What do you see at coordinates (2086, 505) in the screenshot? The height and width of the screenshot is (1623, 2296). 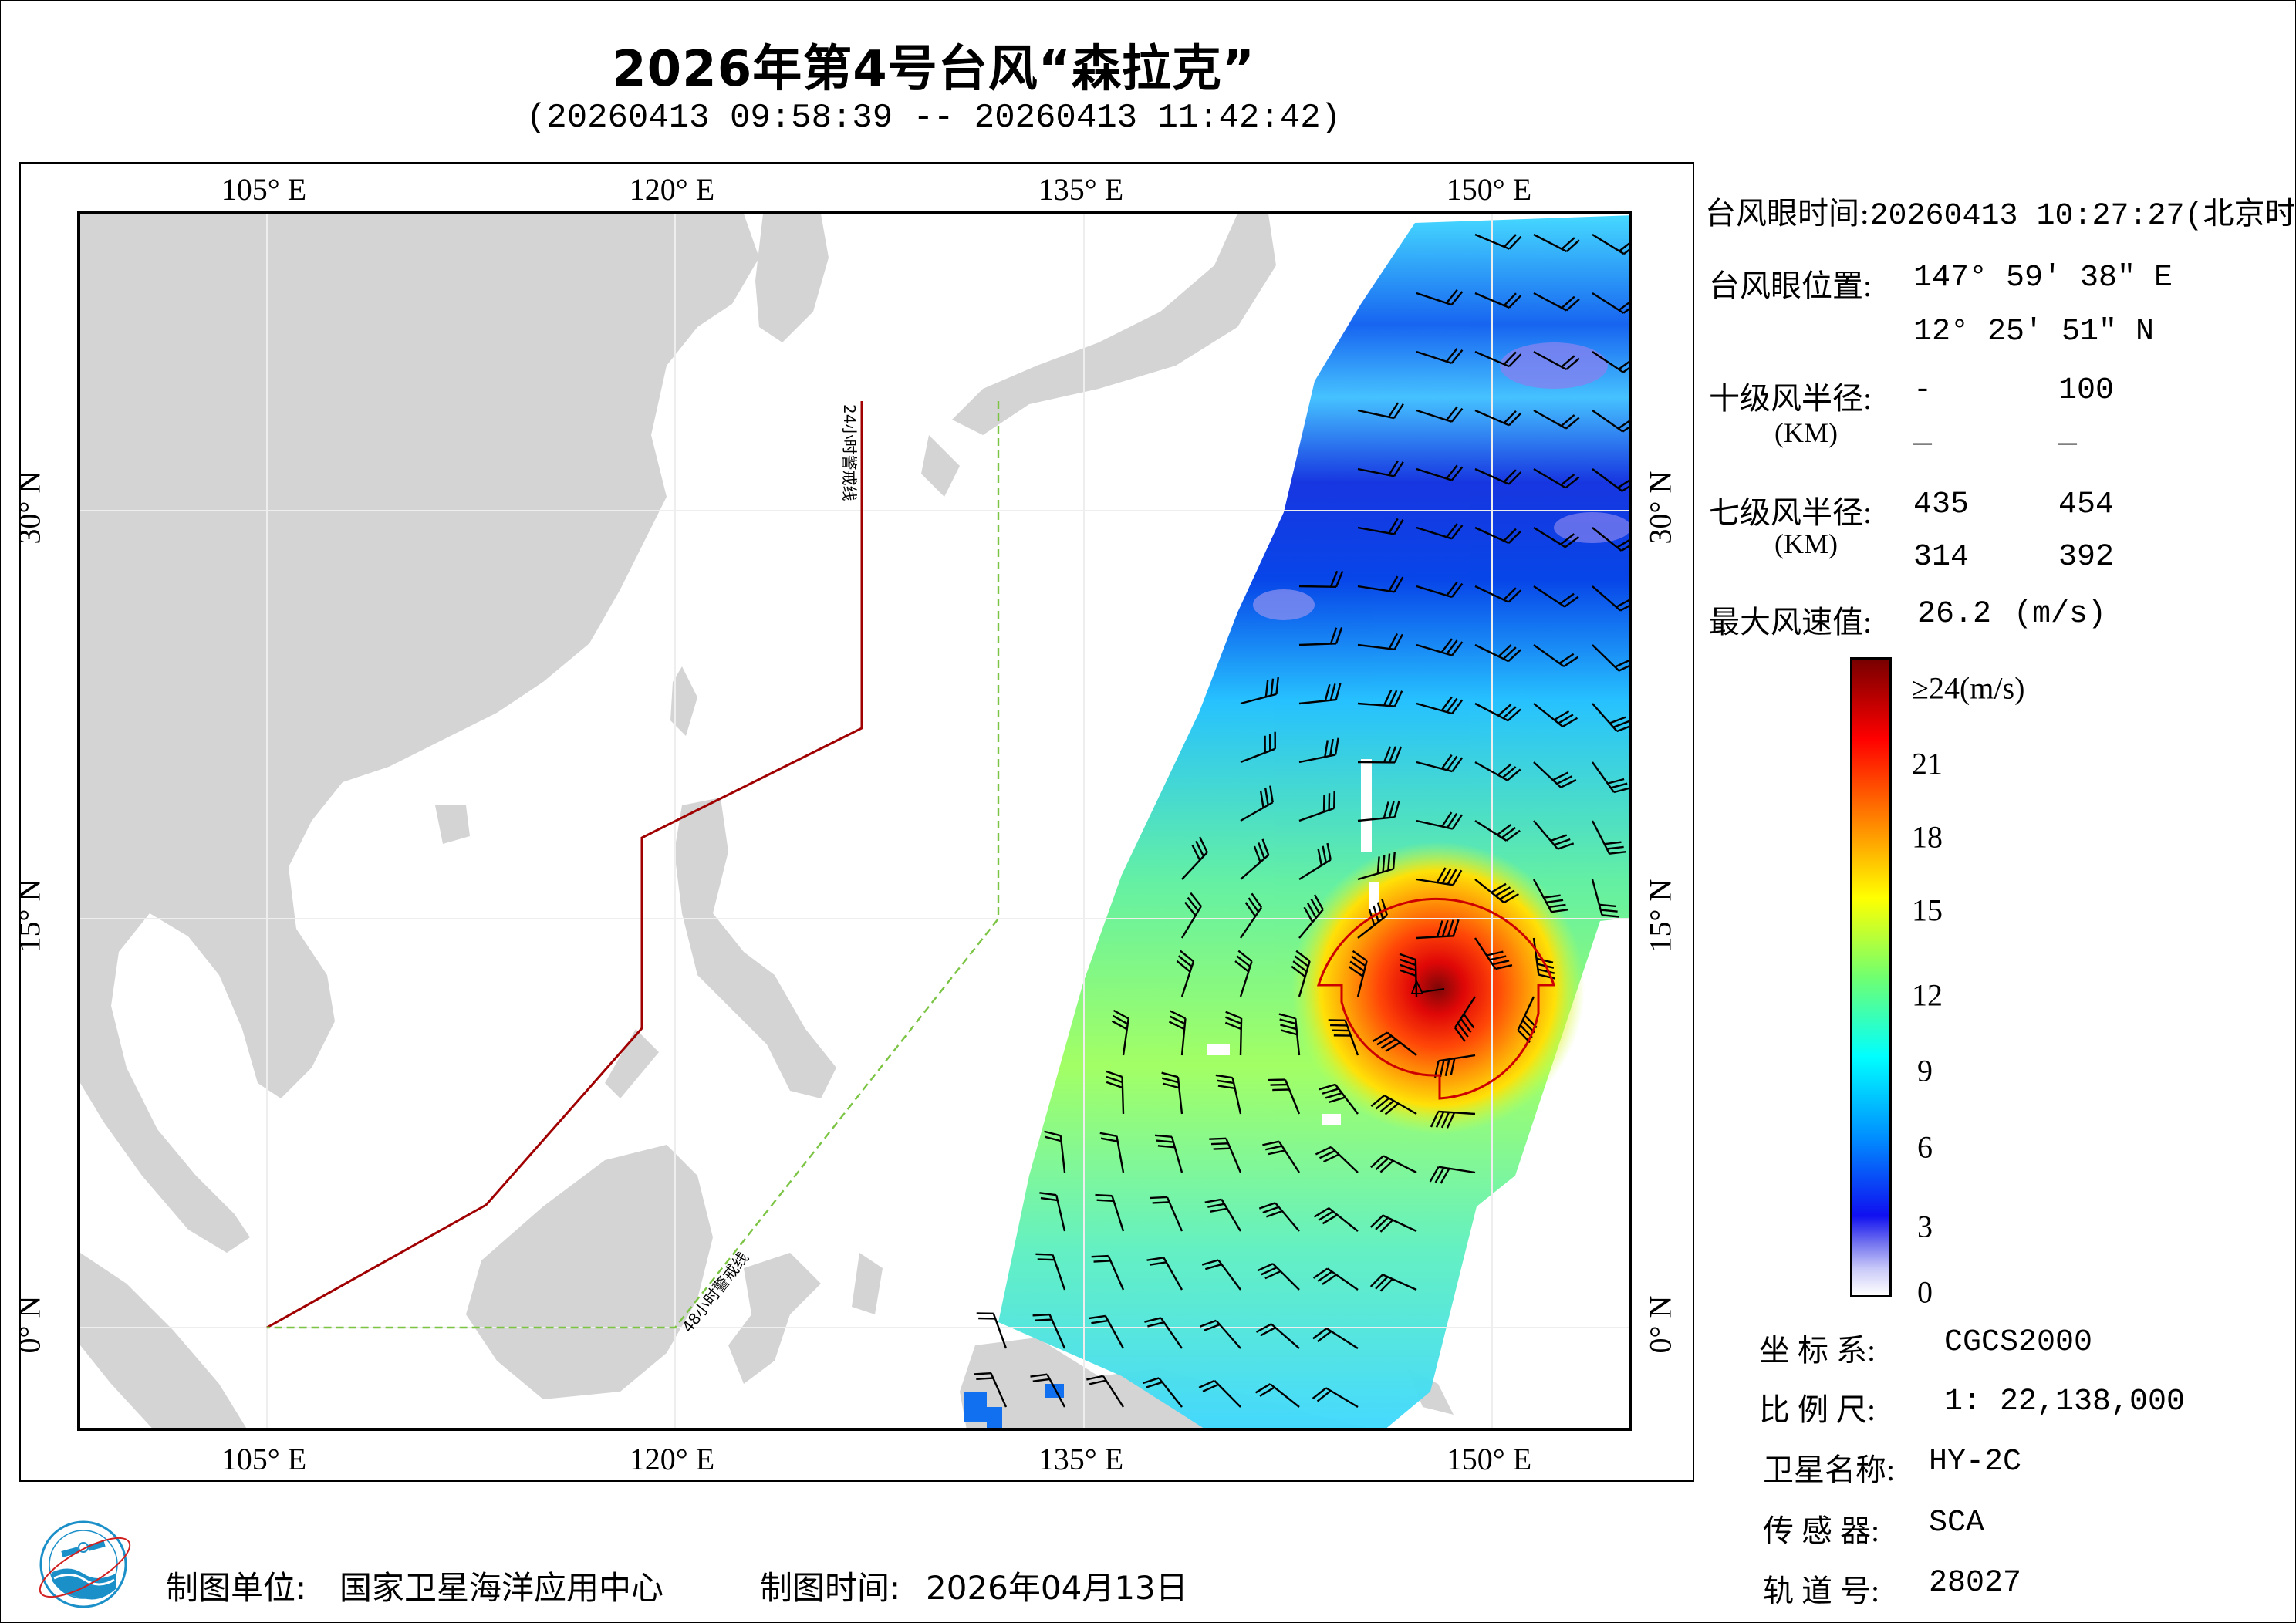 I see `r7-se: 454` at bounding box center [2086, 505].